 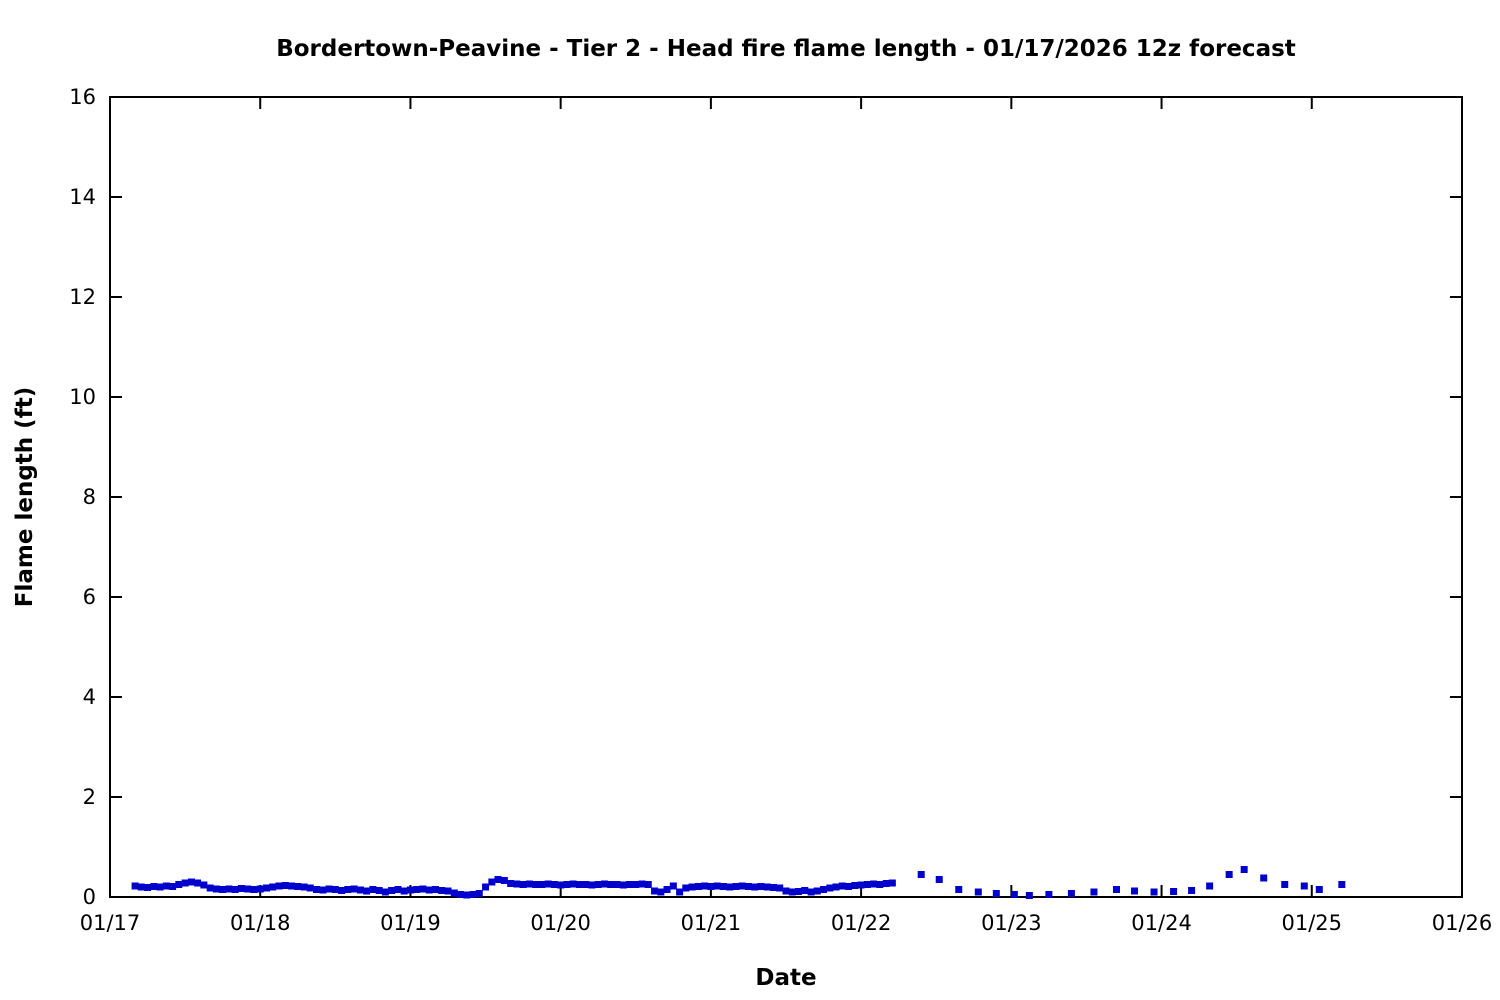 I want to click on x-tick-label: 01/18, so click(x=260, y=923).